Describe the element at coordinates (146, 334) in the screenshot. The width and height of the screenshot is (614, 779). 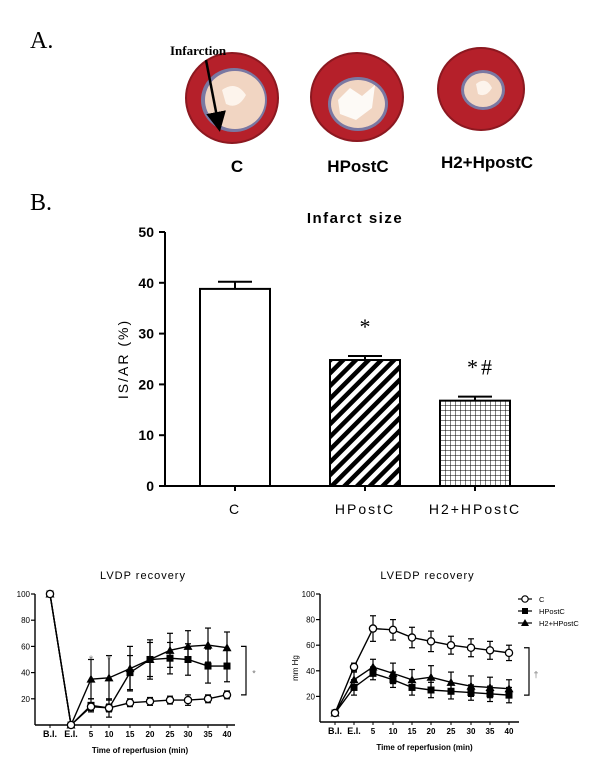
I see `y-tick-label: 30` at that location.